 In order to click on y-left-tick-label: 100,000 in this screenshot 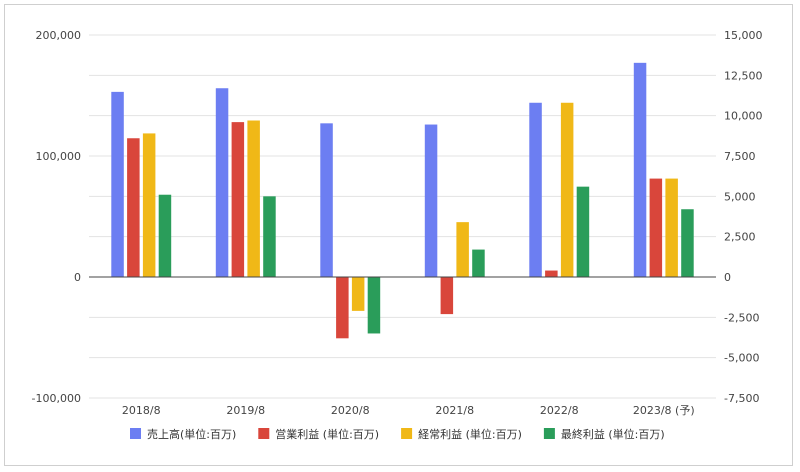, I will do `click(59, 156)`.